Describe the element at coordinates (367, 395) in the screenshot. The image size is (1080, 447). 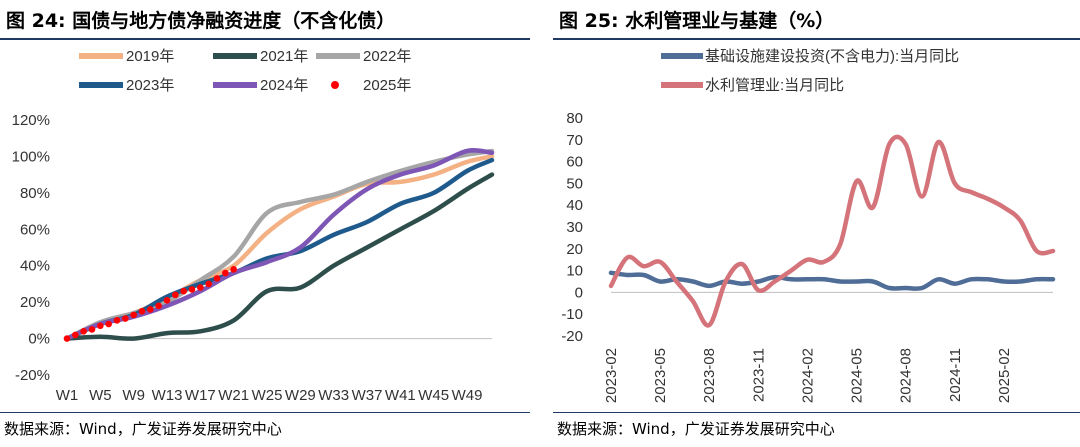
I see `x-tick-label: W37` at that location.